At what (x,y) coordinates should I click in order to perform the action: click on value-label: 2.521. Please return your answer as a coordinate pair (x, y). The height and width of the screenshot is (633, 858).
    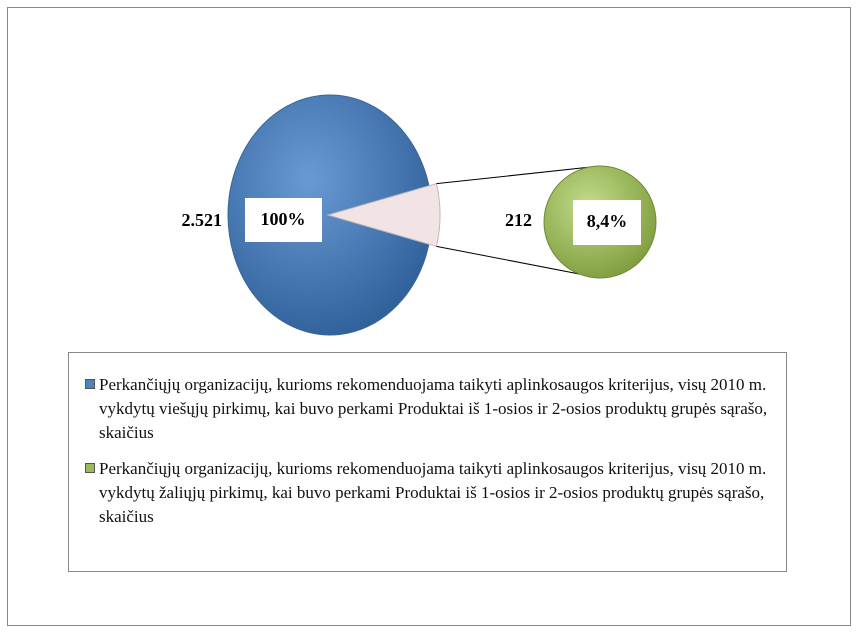
    Looking at the image, I should click on (202, 220).